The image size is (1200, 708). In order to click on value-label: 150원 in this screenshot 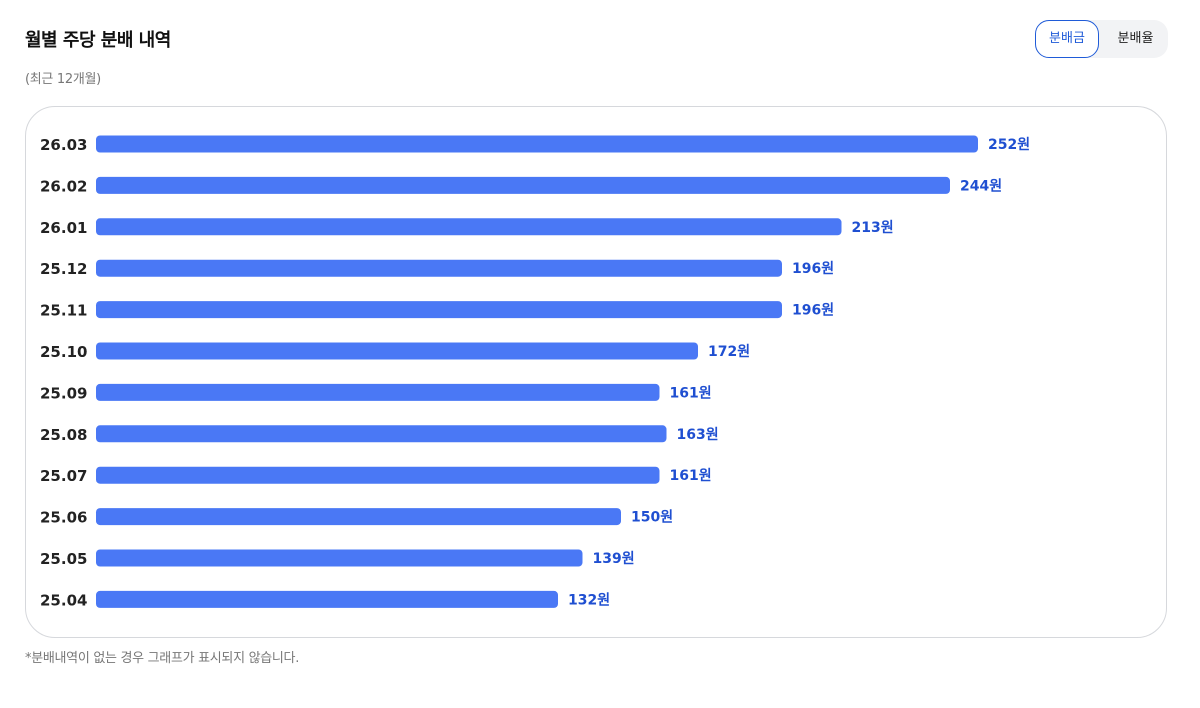, I will do `click(652, 518)`.